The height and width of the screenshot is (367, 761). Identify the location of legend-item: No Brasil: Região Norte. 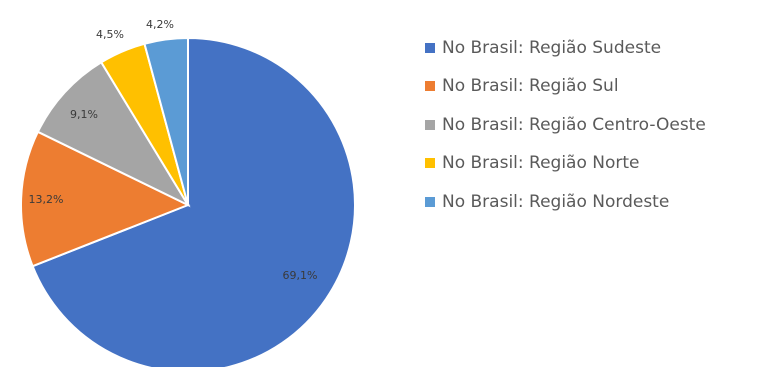
(565, 163).